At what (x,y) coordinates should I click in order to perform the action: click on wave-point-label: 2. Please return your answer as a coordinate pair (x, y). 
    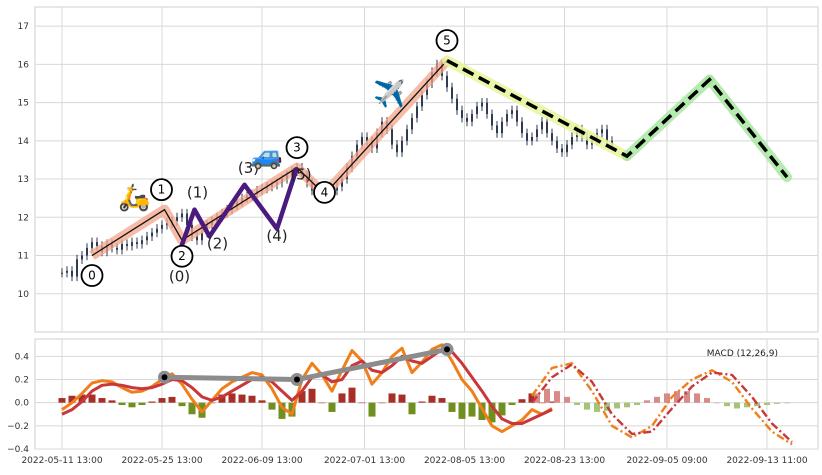
    Looking at the image, I should click on (182, 256).